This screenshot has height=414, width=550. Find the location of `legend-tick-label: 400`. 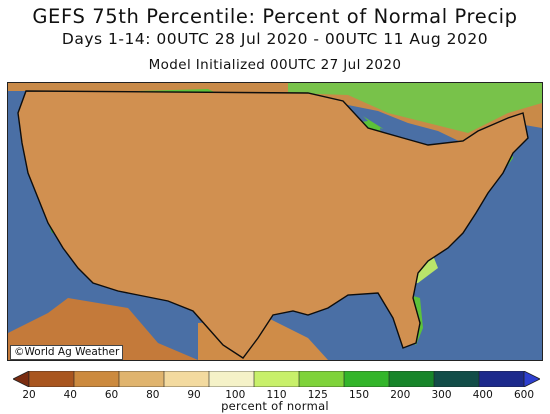

legend-tick-label: 400 is located at coordinates (482, 395).